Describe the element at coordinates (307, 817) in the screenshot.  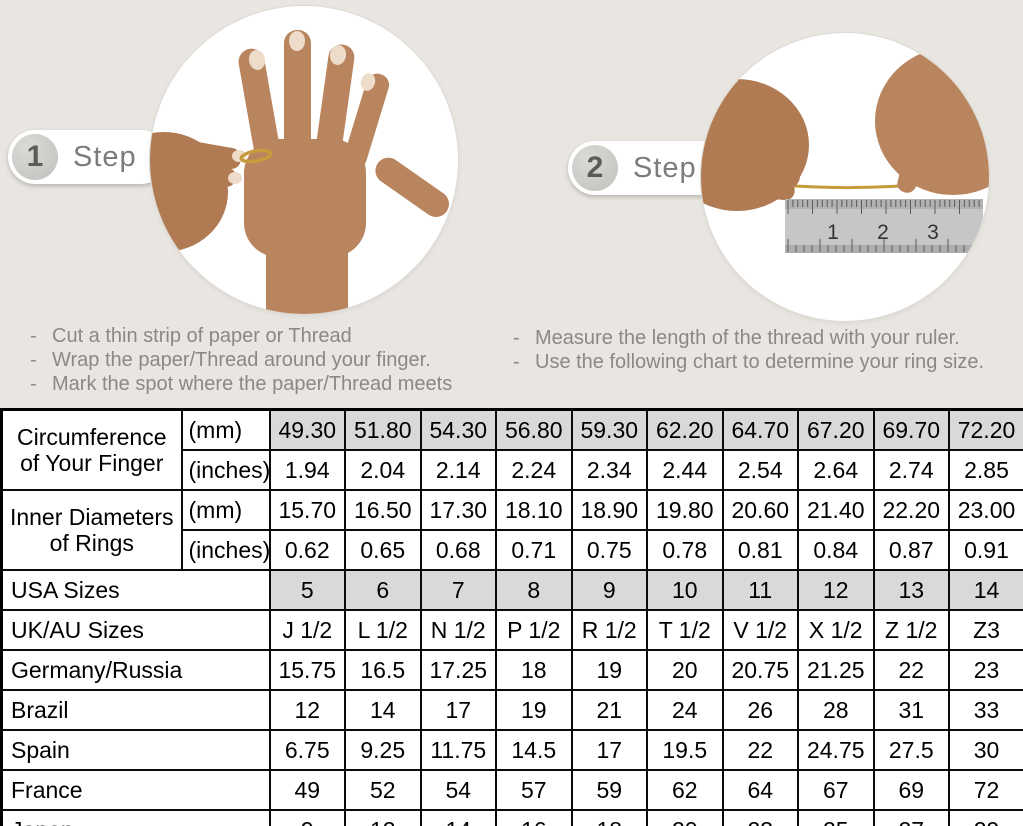
I see `size-cell: 9` at that location.